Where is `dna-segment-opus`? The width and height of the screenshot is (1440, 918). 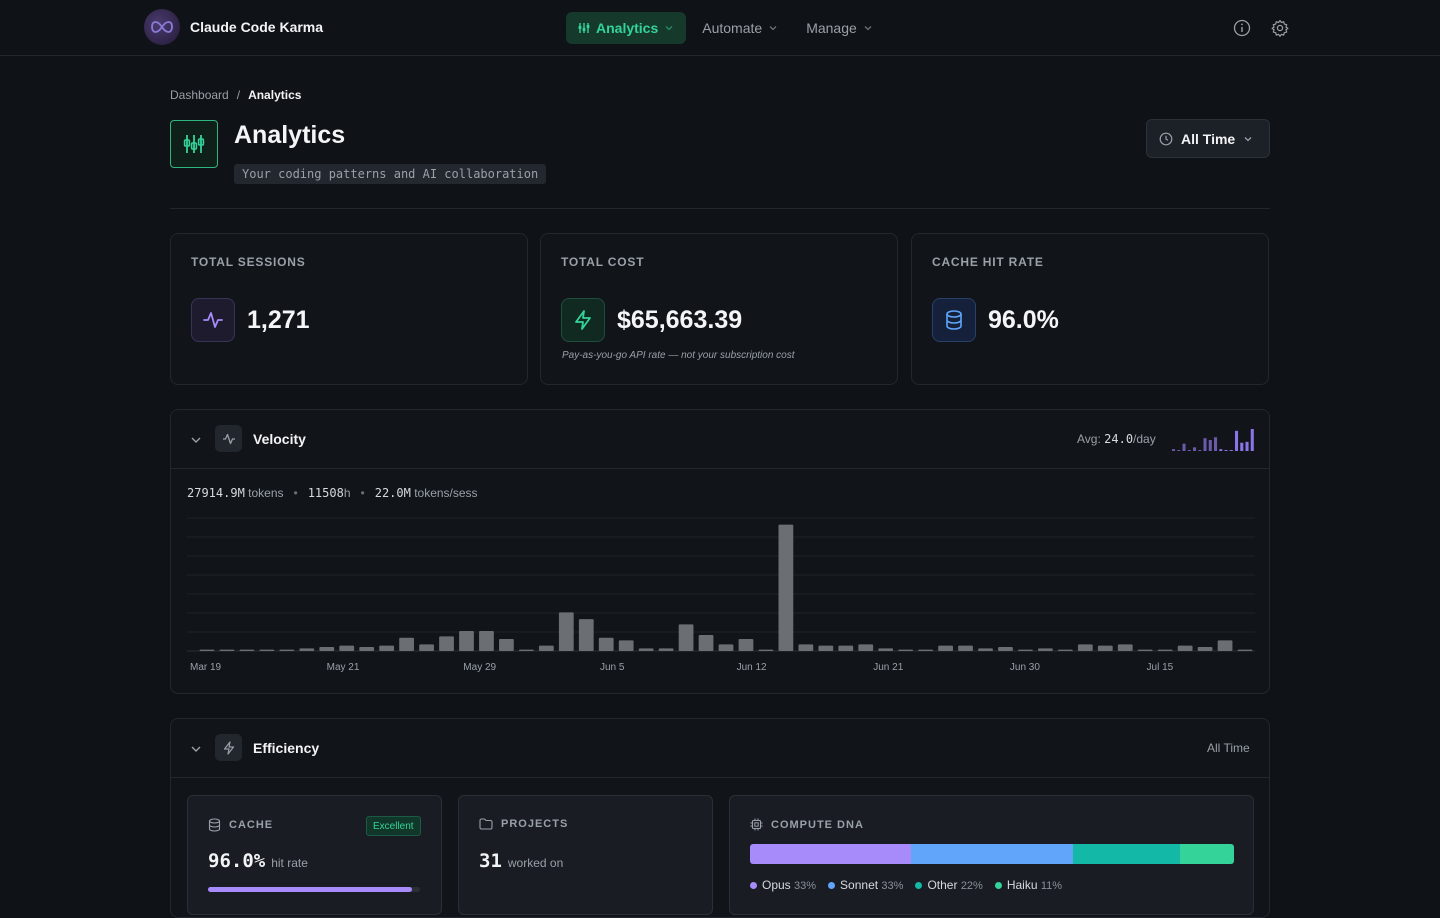
dna-segment-opus is located at coordinates (831, 854).